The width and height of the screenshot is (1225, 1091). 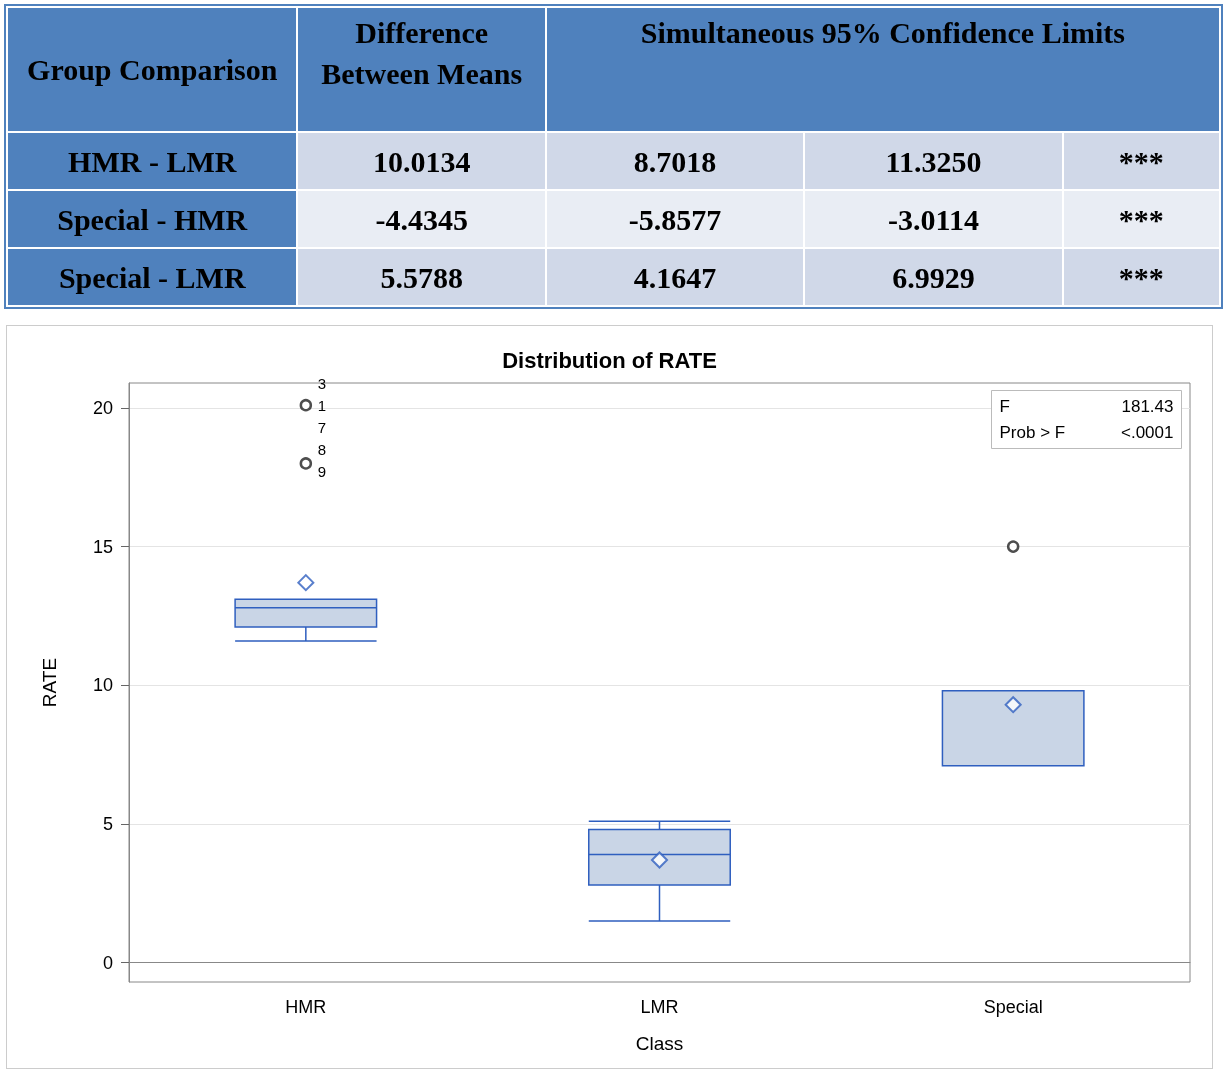 I want to click on y-tick-label: 10, so click(x=102, y=685).